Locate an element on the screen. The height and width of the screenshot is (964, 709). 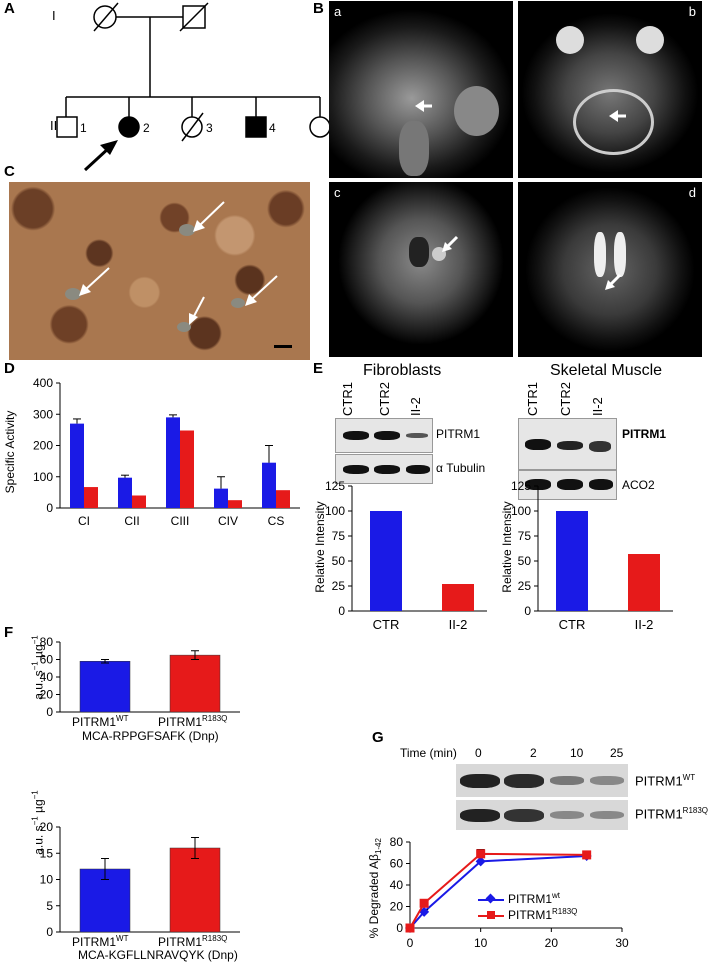
f-top-substrate: MCA-RPPGFSAFK (Dnp) is located at coordinates (150, 736).